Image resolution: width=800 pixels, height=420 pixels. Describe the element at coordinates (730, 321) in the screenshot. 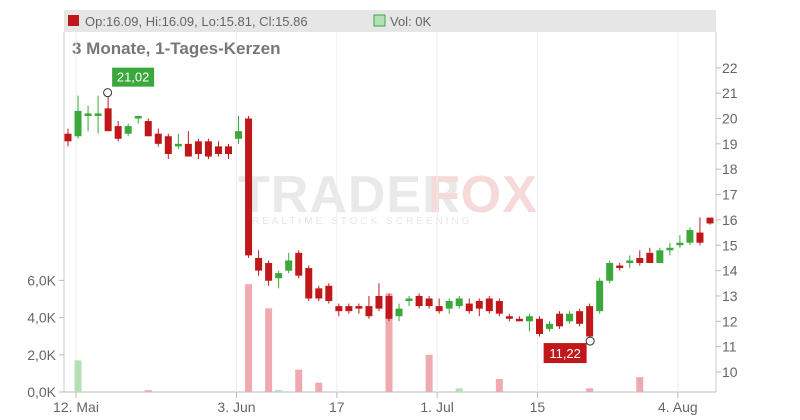

I see `price-tick-label: 12` at that location.